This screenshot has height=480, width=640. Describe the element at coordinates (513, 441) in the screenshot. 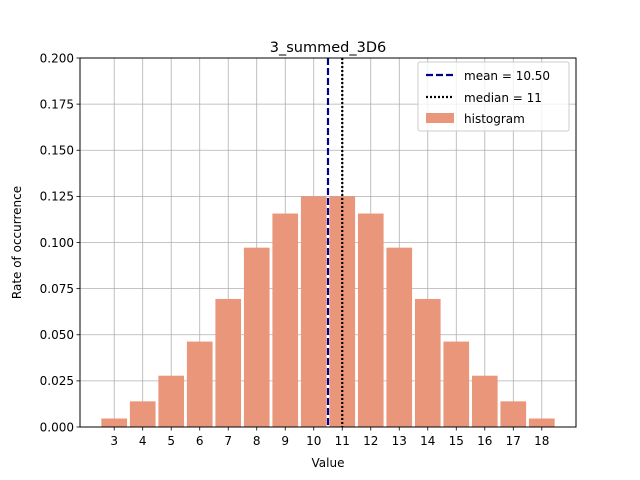

I see `x-tick-label: 17` at that location.